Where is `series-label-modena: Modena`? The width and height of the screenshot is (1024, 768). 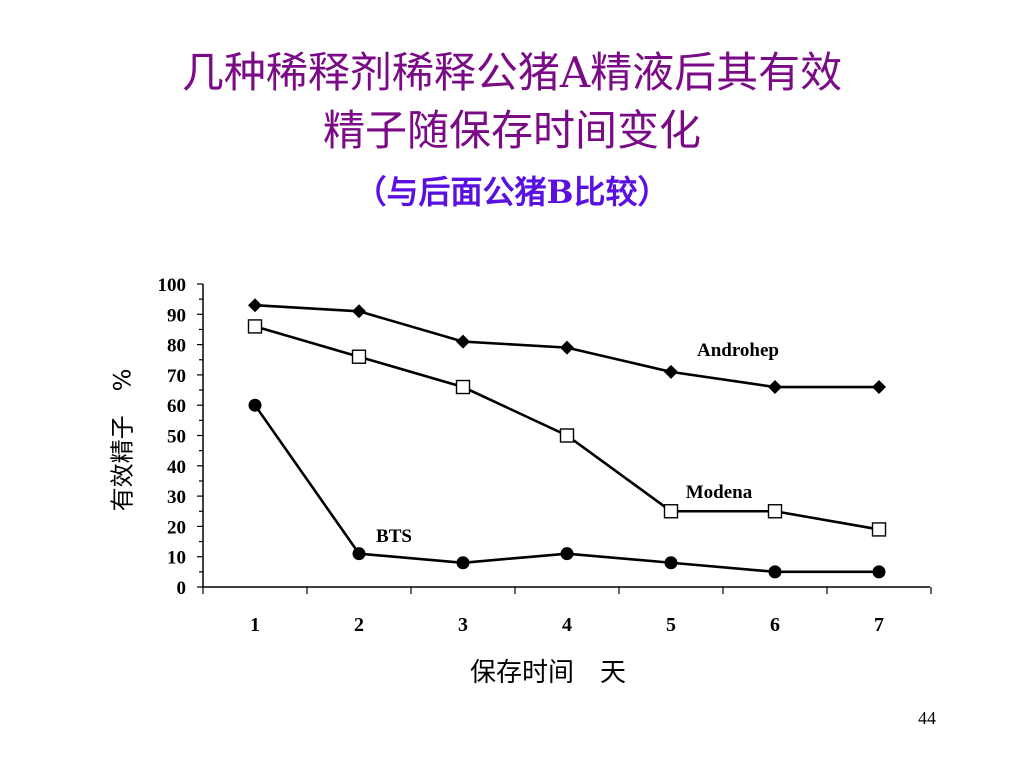
series-label-modena: Modena is located at coordinates (719, 492).